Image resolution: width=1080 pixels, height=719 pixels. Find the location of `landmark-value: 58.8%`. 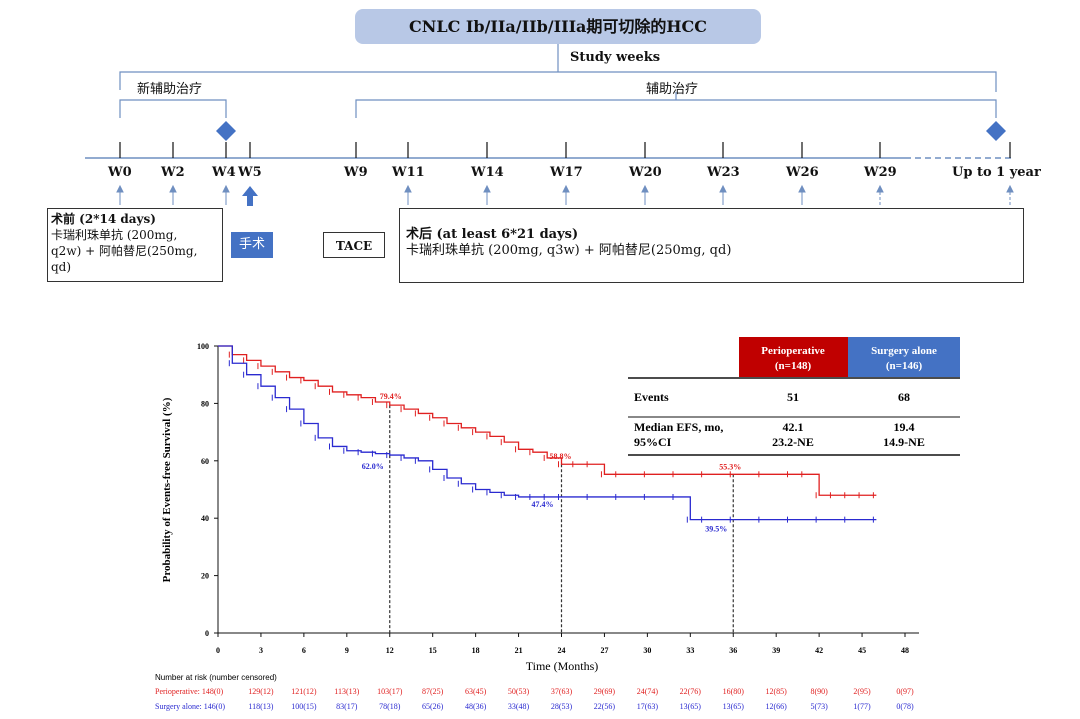

landmark-value: 58.8% is located at coordinates (561, 456).